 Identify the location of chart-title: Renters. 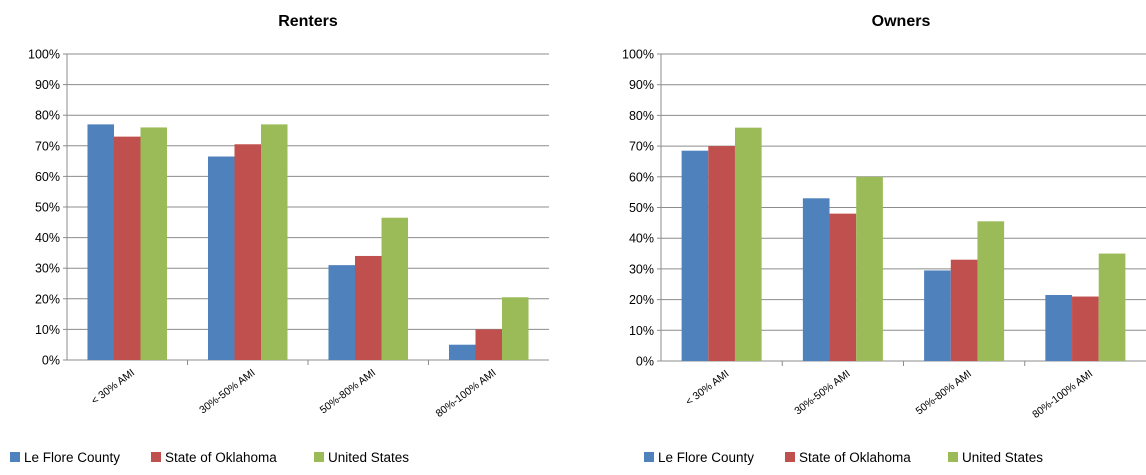
(308, 21).